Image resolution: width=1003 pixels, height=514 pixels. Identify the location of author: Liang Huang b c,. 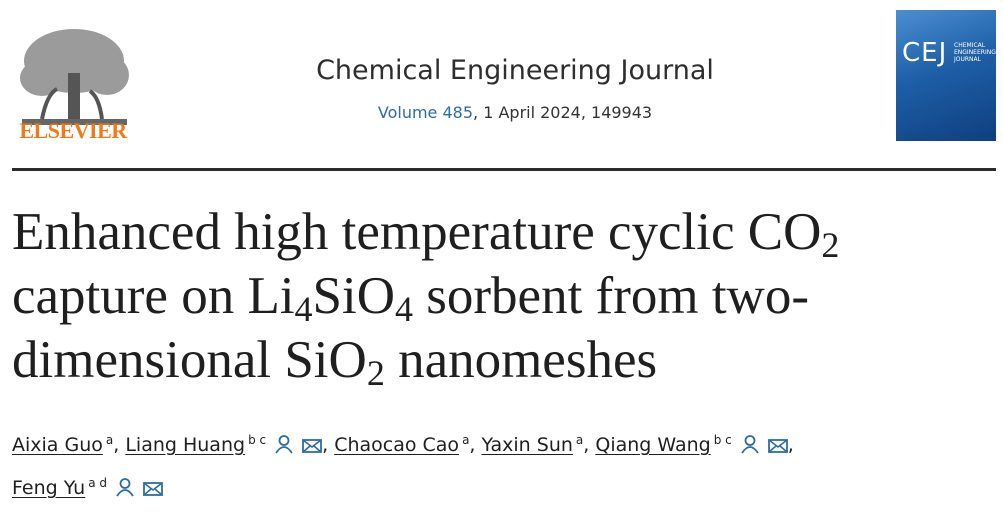
(226, 445).